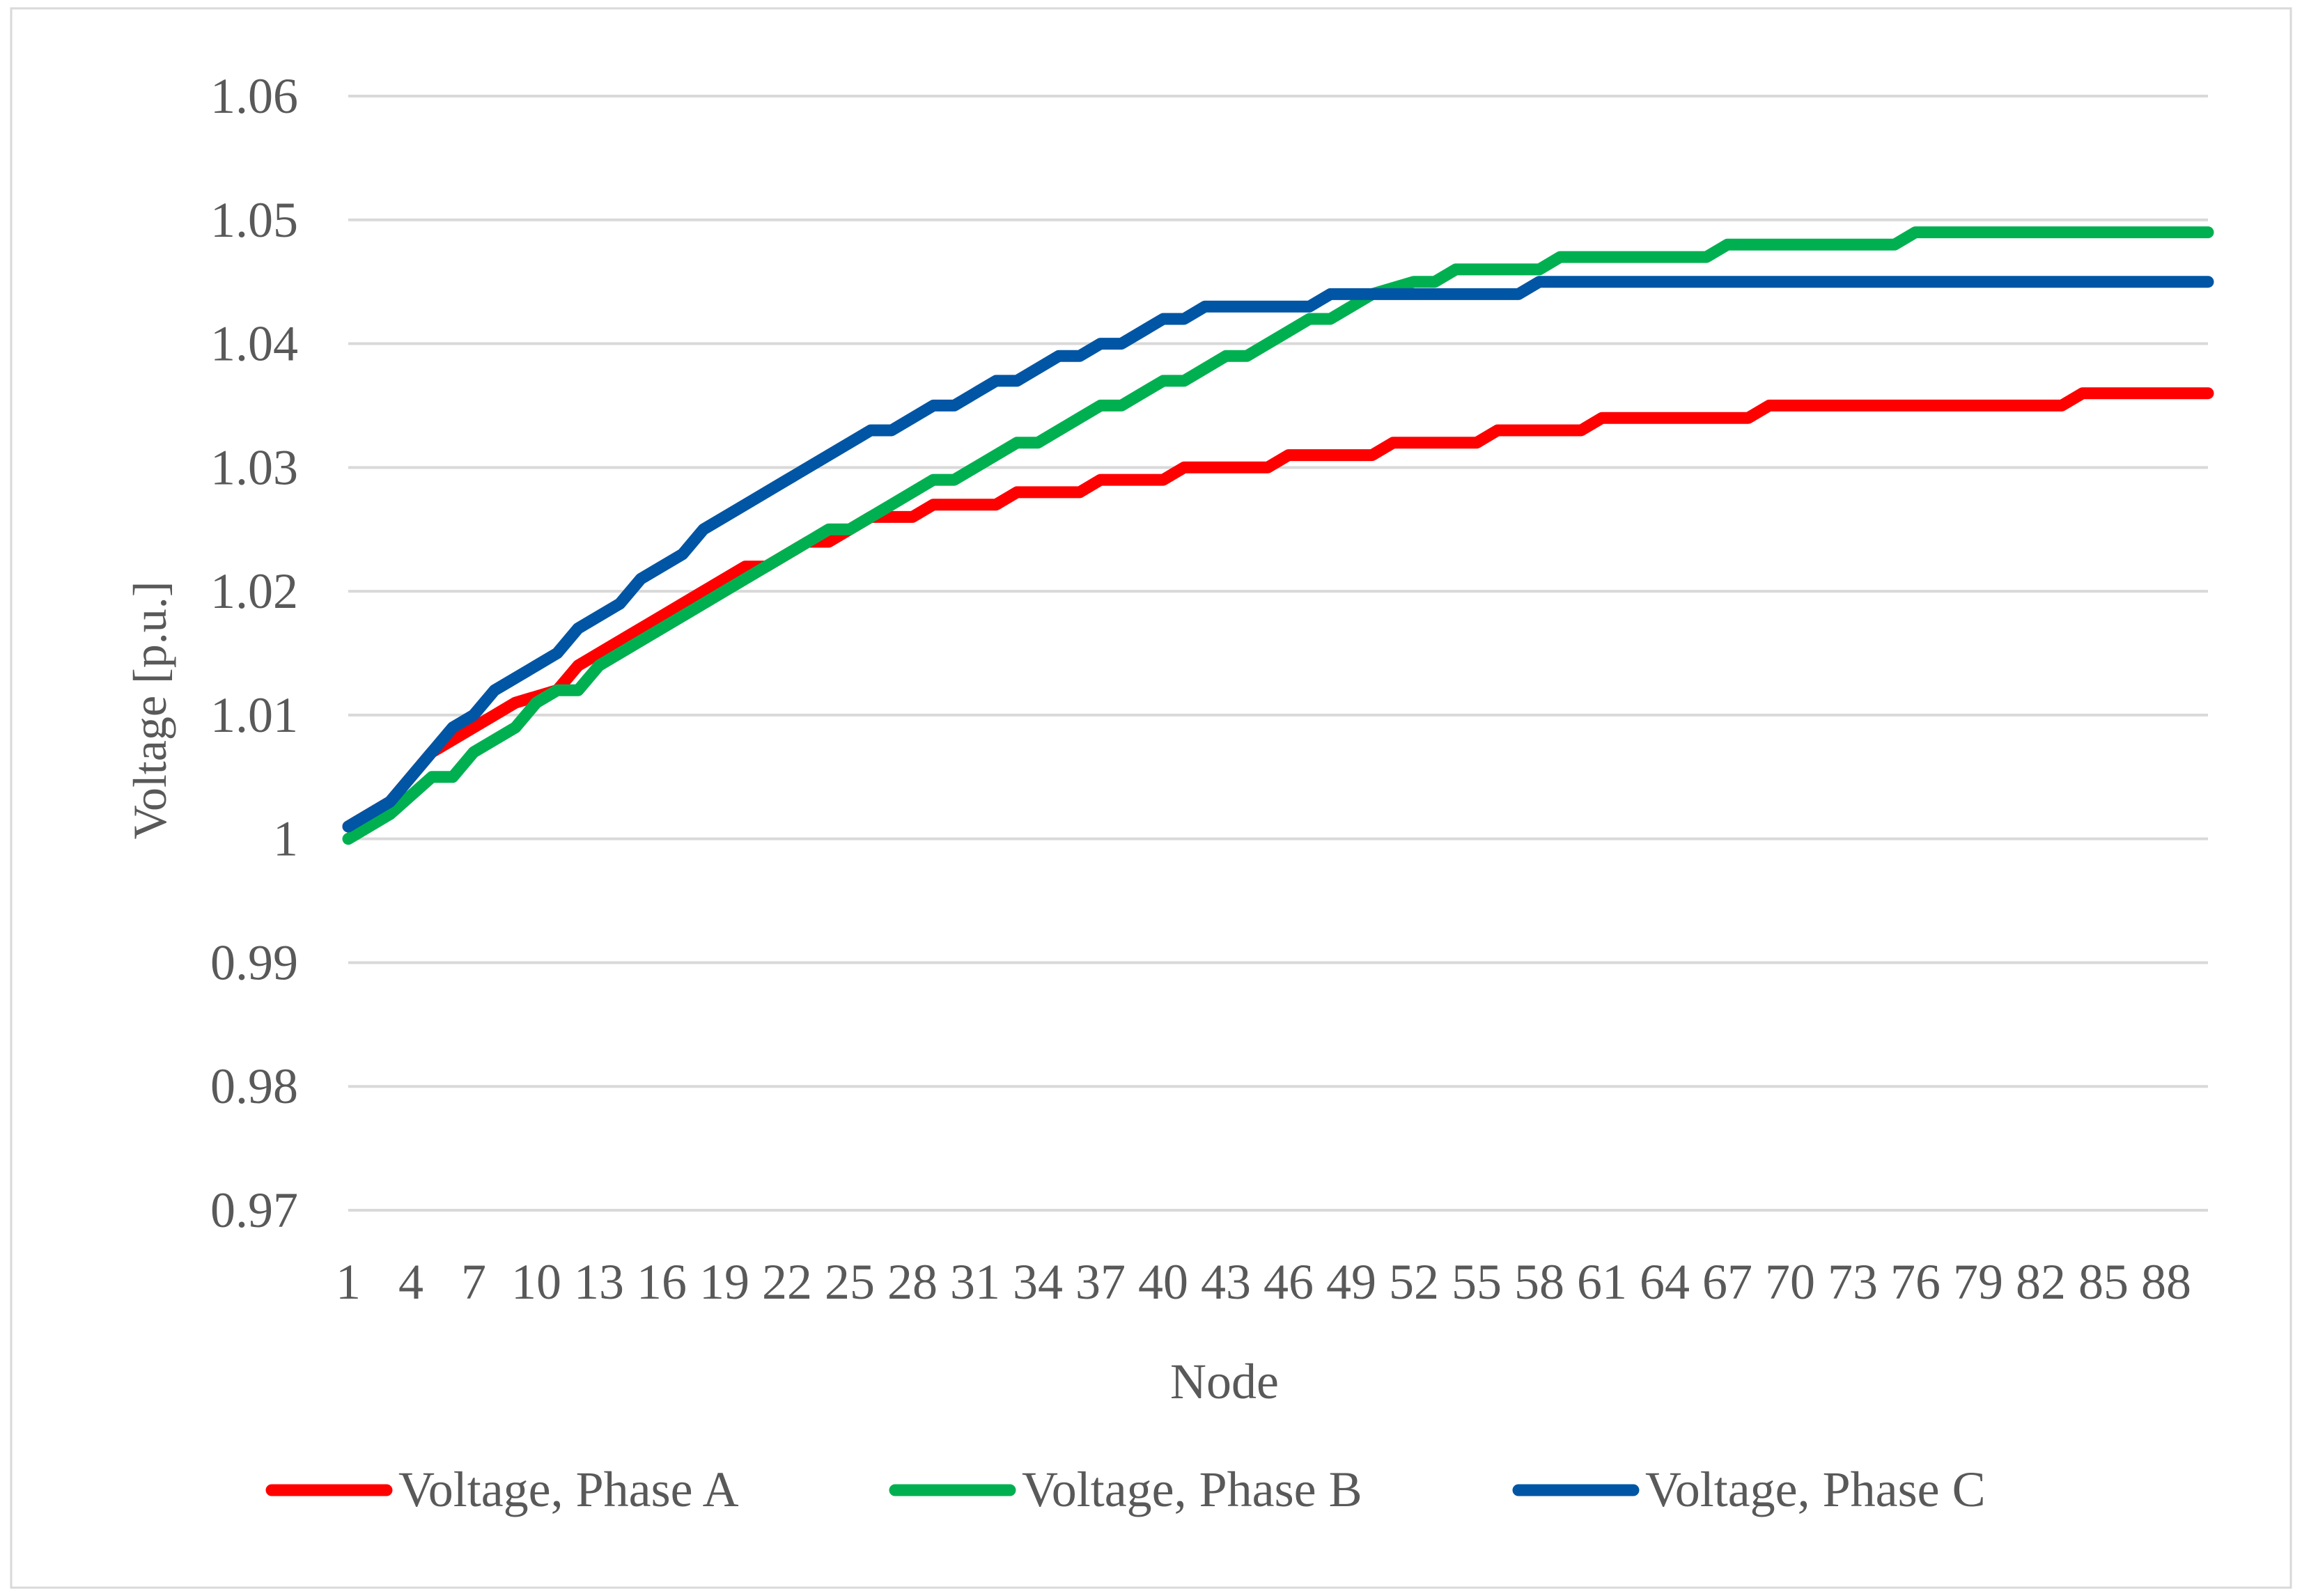 The image size is (2302, 1596). I want to click on x-tick-label: 13, so click(599, 1282).